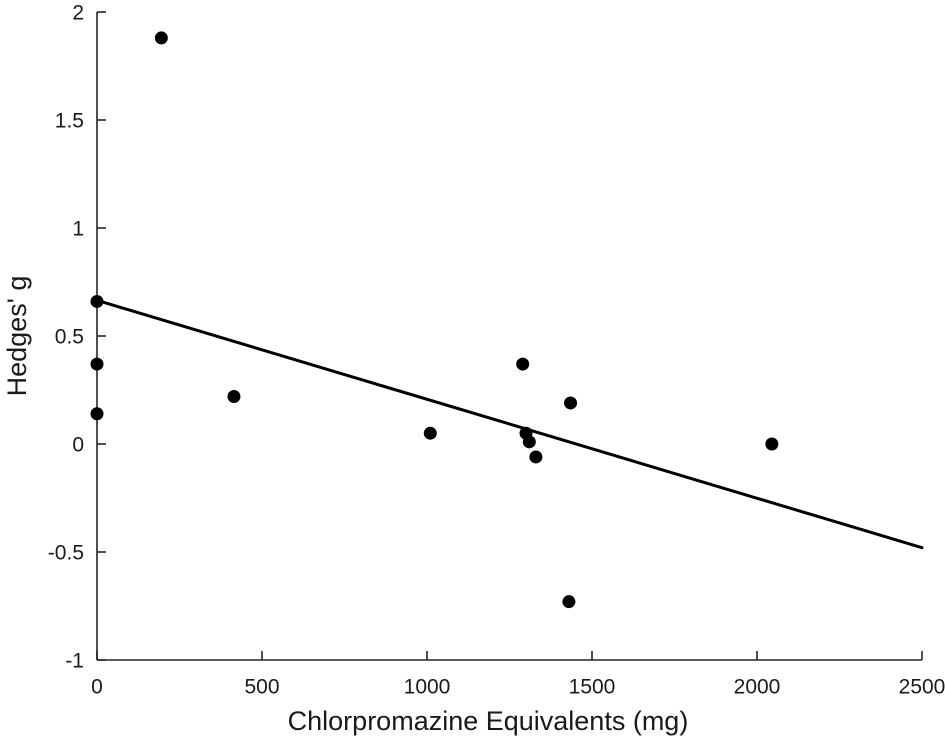 Image resolution: width=945 pixels, height=740 pixels. I want to click on x-tick-label: 2000, so click(757, 687).